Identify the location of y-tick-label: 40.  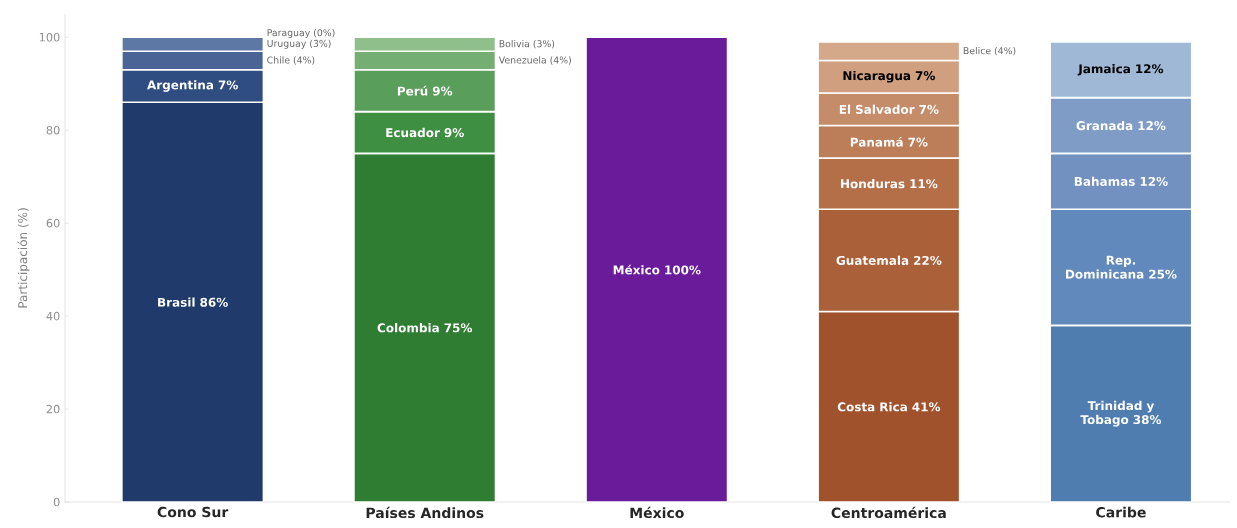
(53, 316).